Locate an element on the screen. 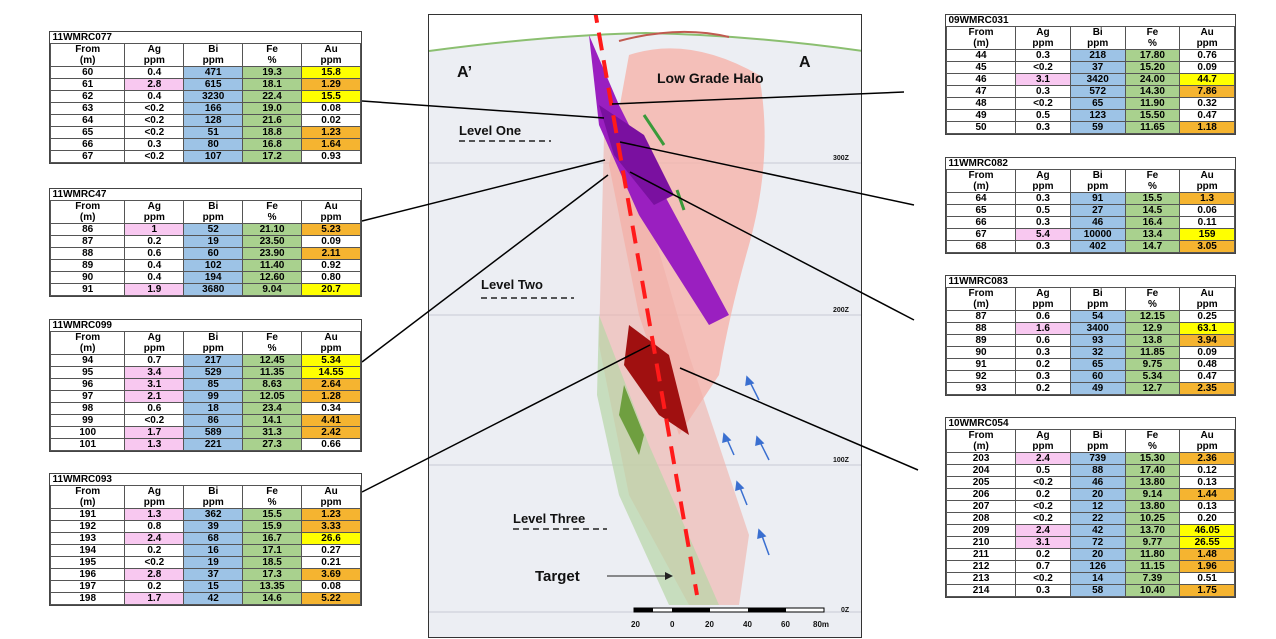  from-cell: 204 is located at coordinates (981, 470).